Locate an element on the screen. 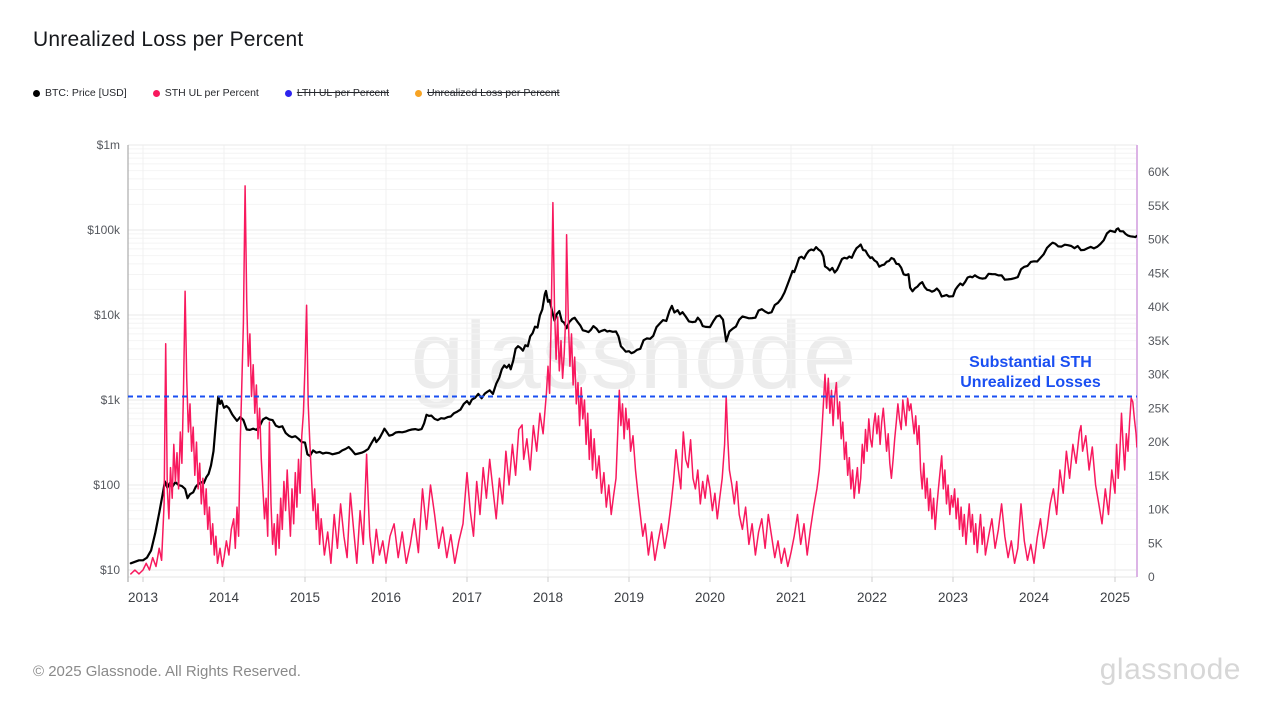 The image size is (1271, 715). y-left-tick-label: $1m is located at coordinates (108, 145).